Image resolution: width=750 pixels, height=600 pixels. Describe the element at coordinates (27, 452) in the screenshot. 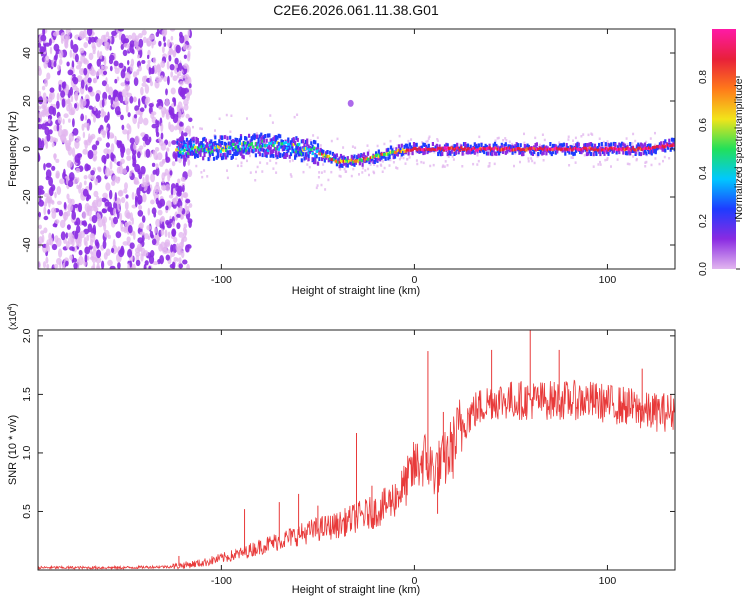

I see `snr-y-tick-label: 1.0` at that location.